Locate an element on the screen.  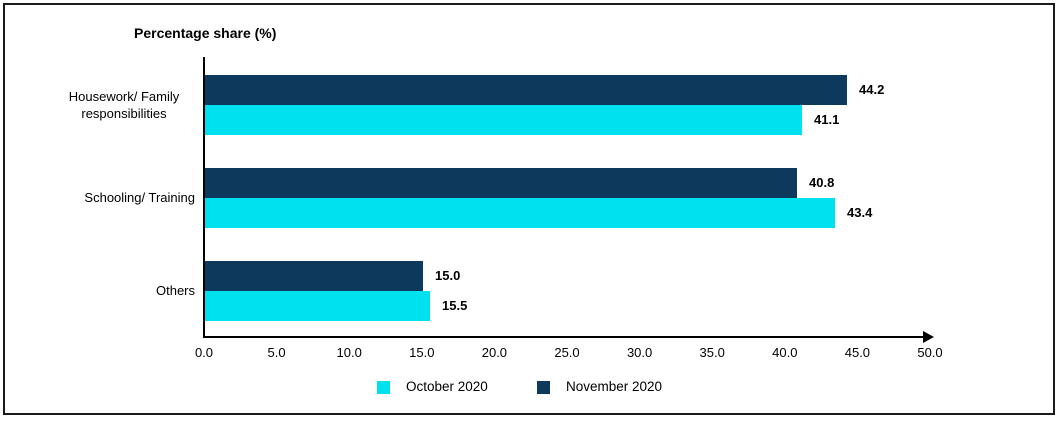
bar-november-2020-schooling-training is located at coordinates (501, 182).